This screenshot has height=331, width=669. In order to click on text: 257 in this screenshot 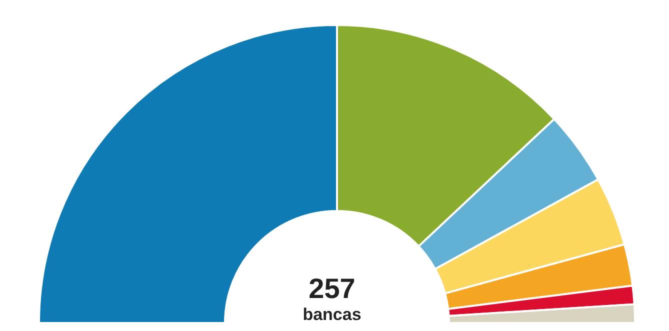, I will do `click(332, 288)`.